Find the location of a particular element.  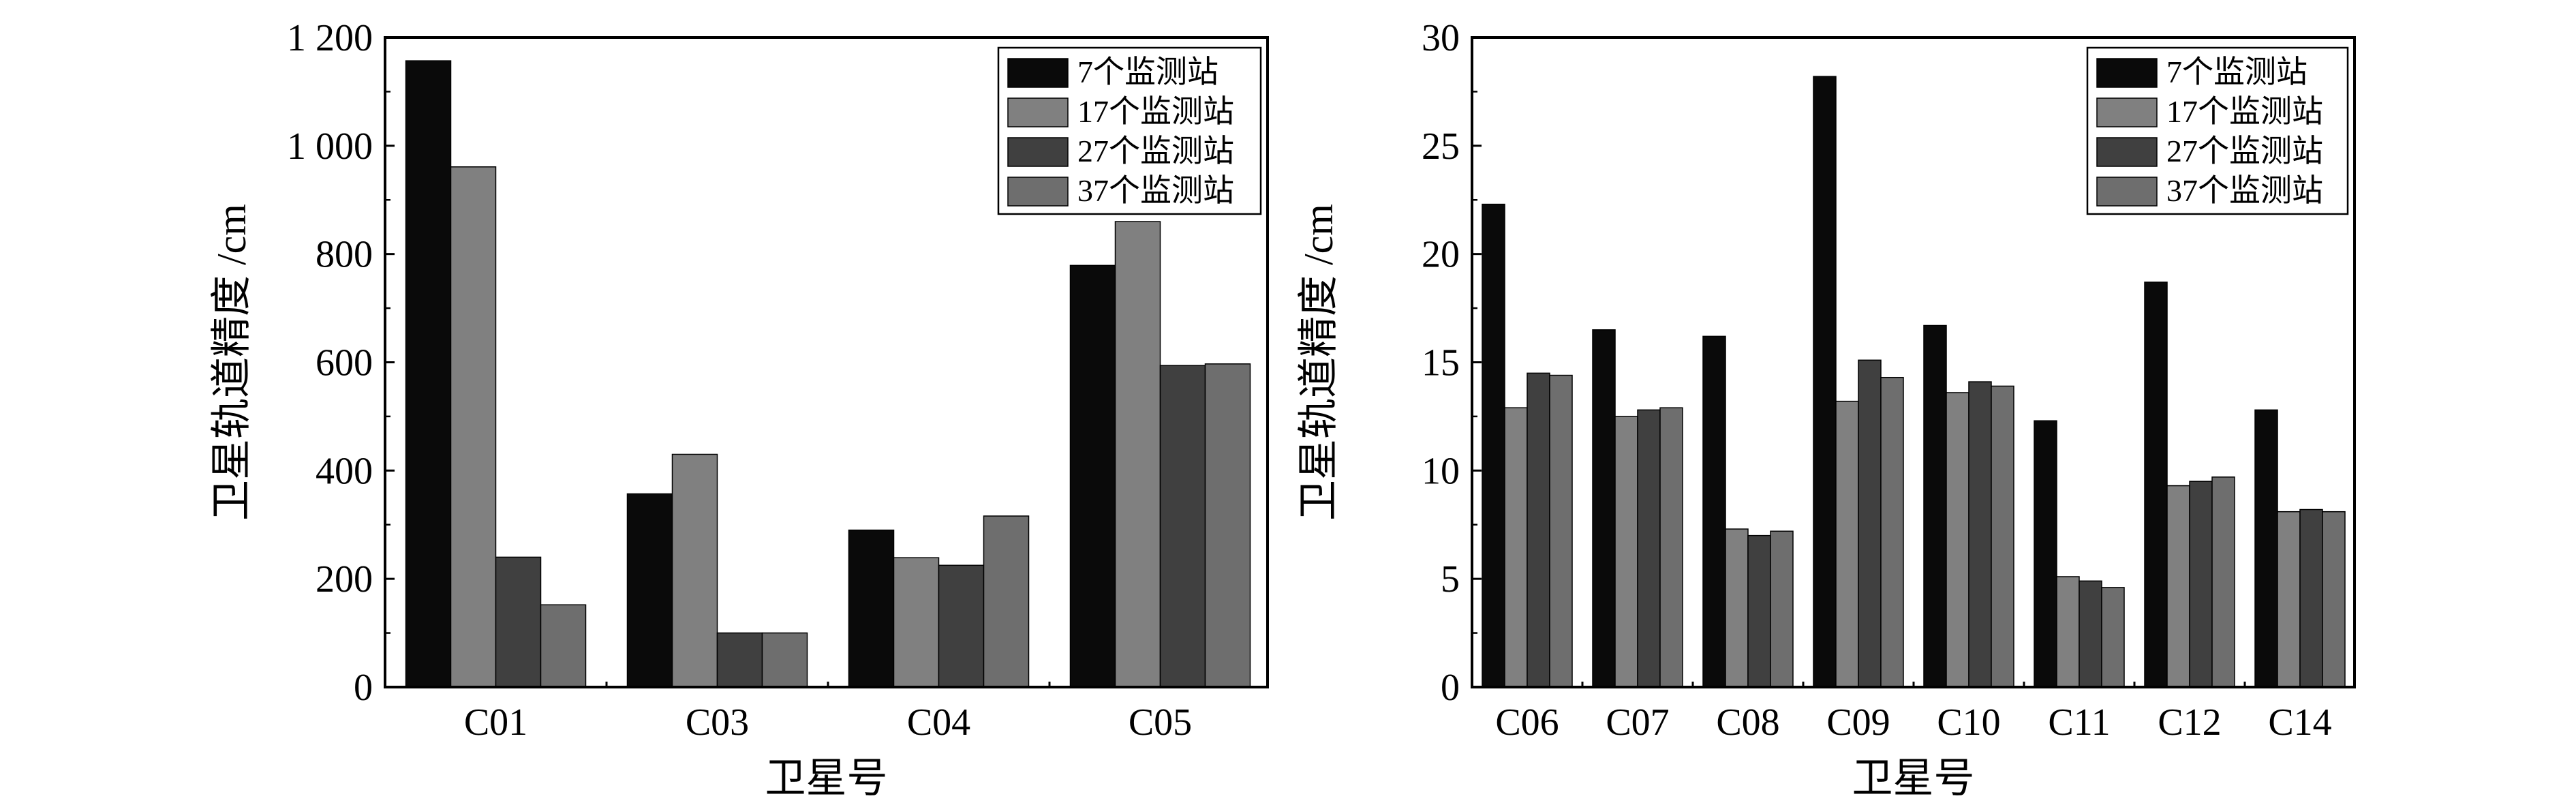

y-tick-label: 15 is located at coordinates (1441, 363).